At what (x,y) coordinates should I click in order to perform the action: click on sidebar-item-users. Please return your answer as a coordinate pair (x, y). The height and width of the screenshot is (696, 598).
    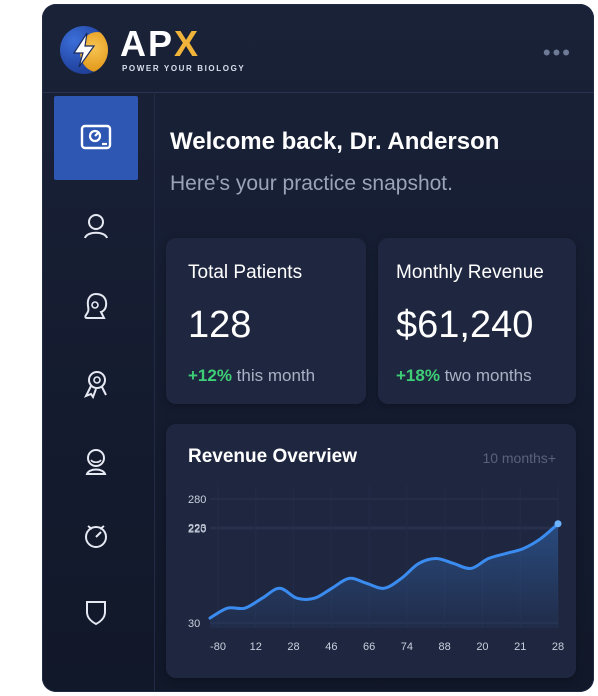
    Looking at the image, I should click on (96, 226).